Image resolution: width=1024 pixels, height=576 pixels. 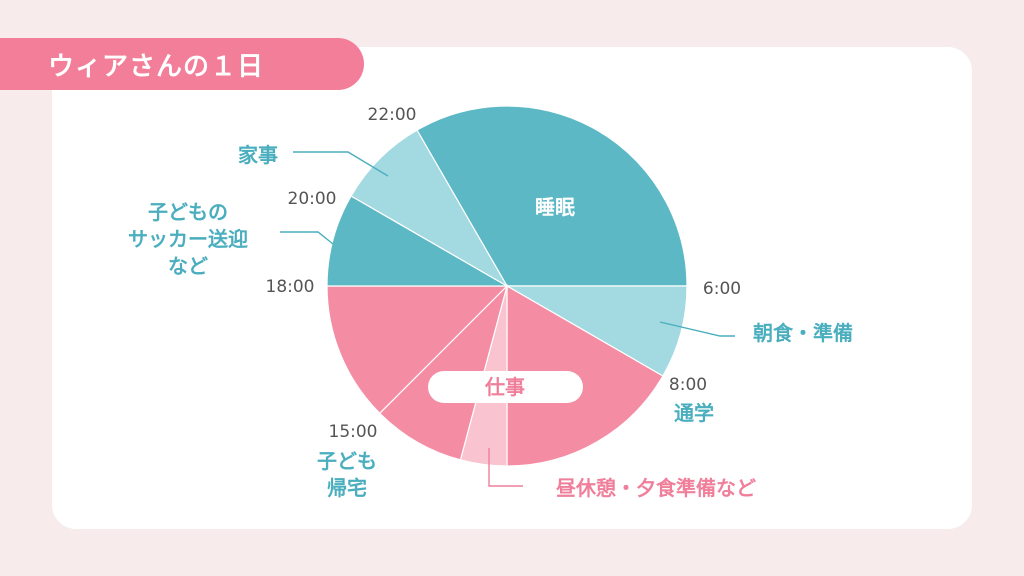 What do you see at coordinates (656, 488) in the screenshot?
I see `slice-label-lunch: 昼休憩・夕食準備など` at bounding box center [656, 488].